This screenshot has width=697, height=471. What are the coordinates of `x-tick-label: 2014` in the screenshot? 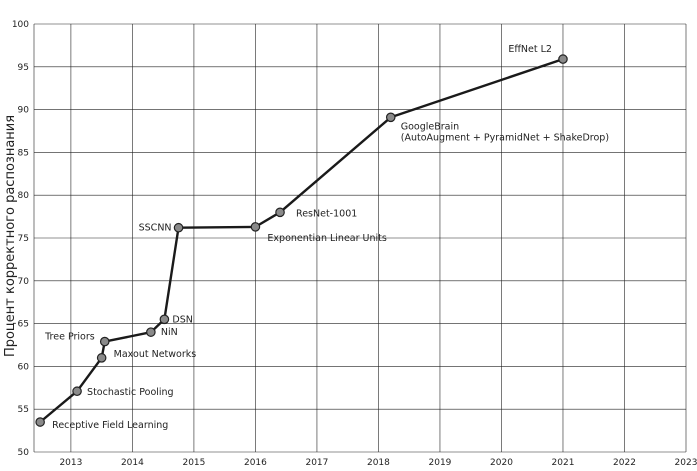 It's located at (132, 463).